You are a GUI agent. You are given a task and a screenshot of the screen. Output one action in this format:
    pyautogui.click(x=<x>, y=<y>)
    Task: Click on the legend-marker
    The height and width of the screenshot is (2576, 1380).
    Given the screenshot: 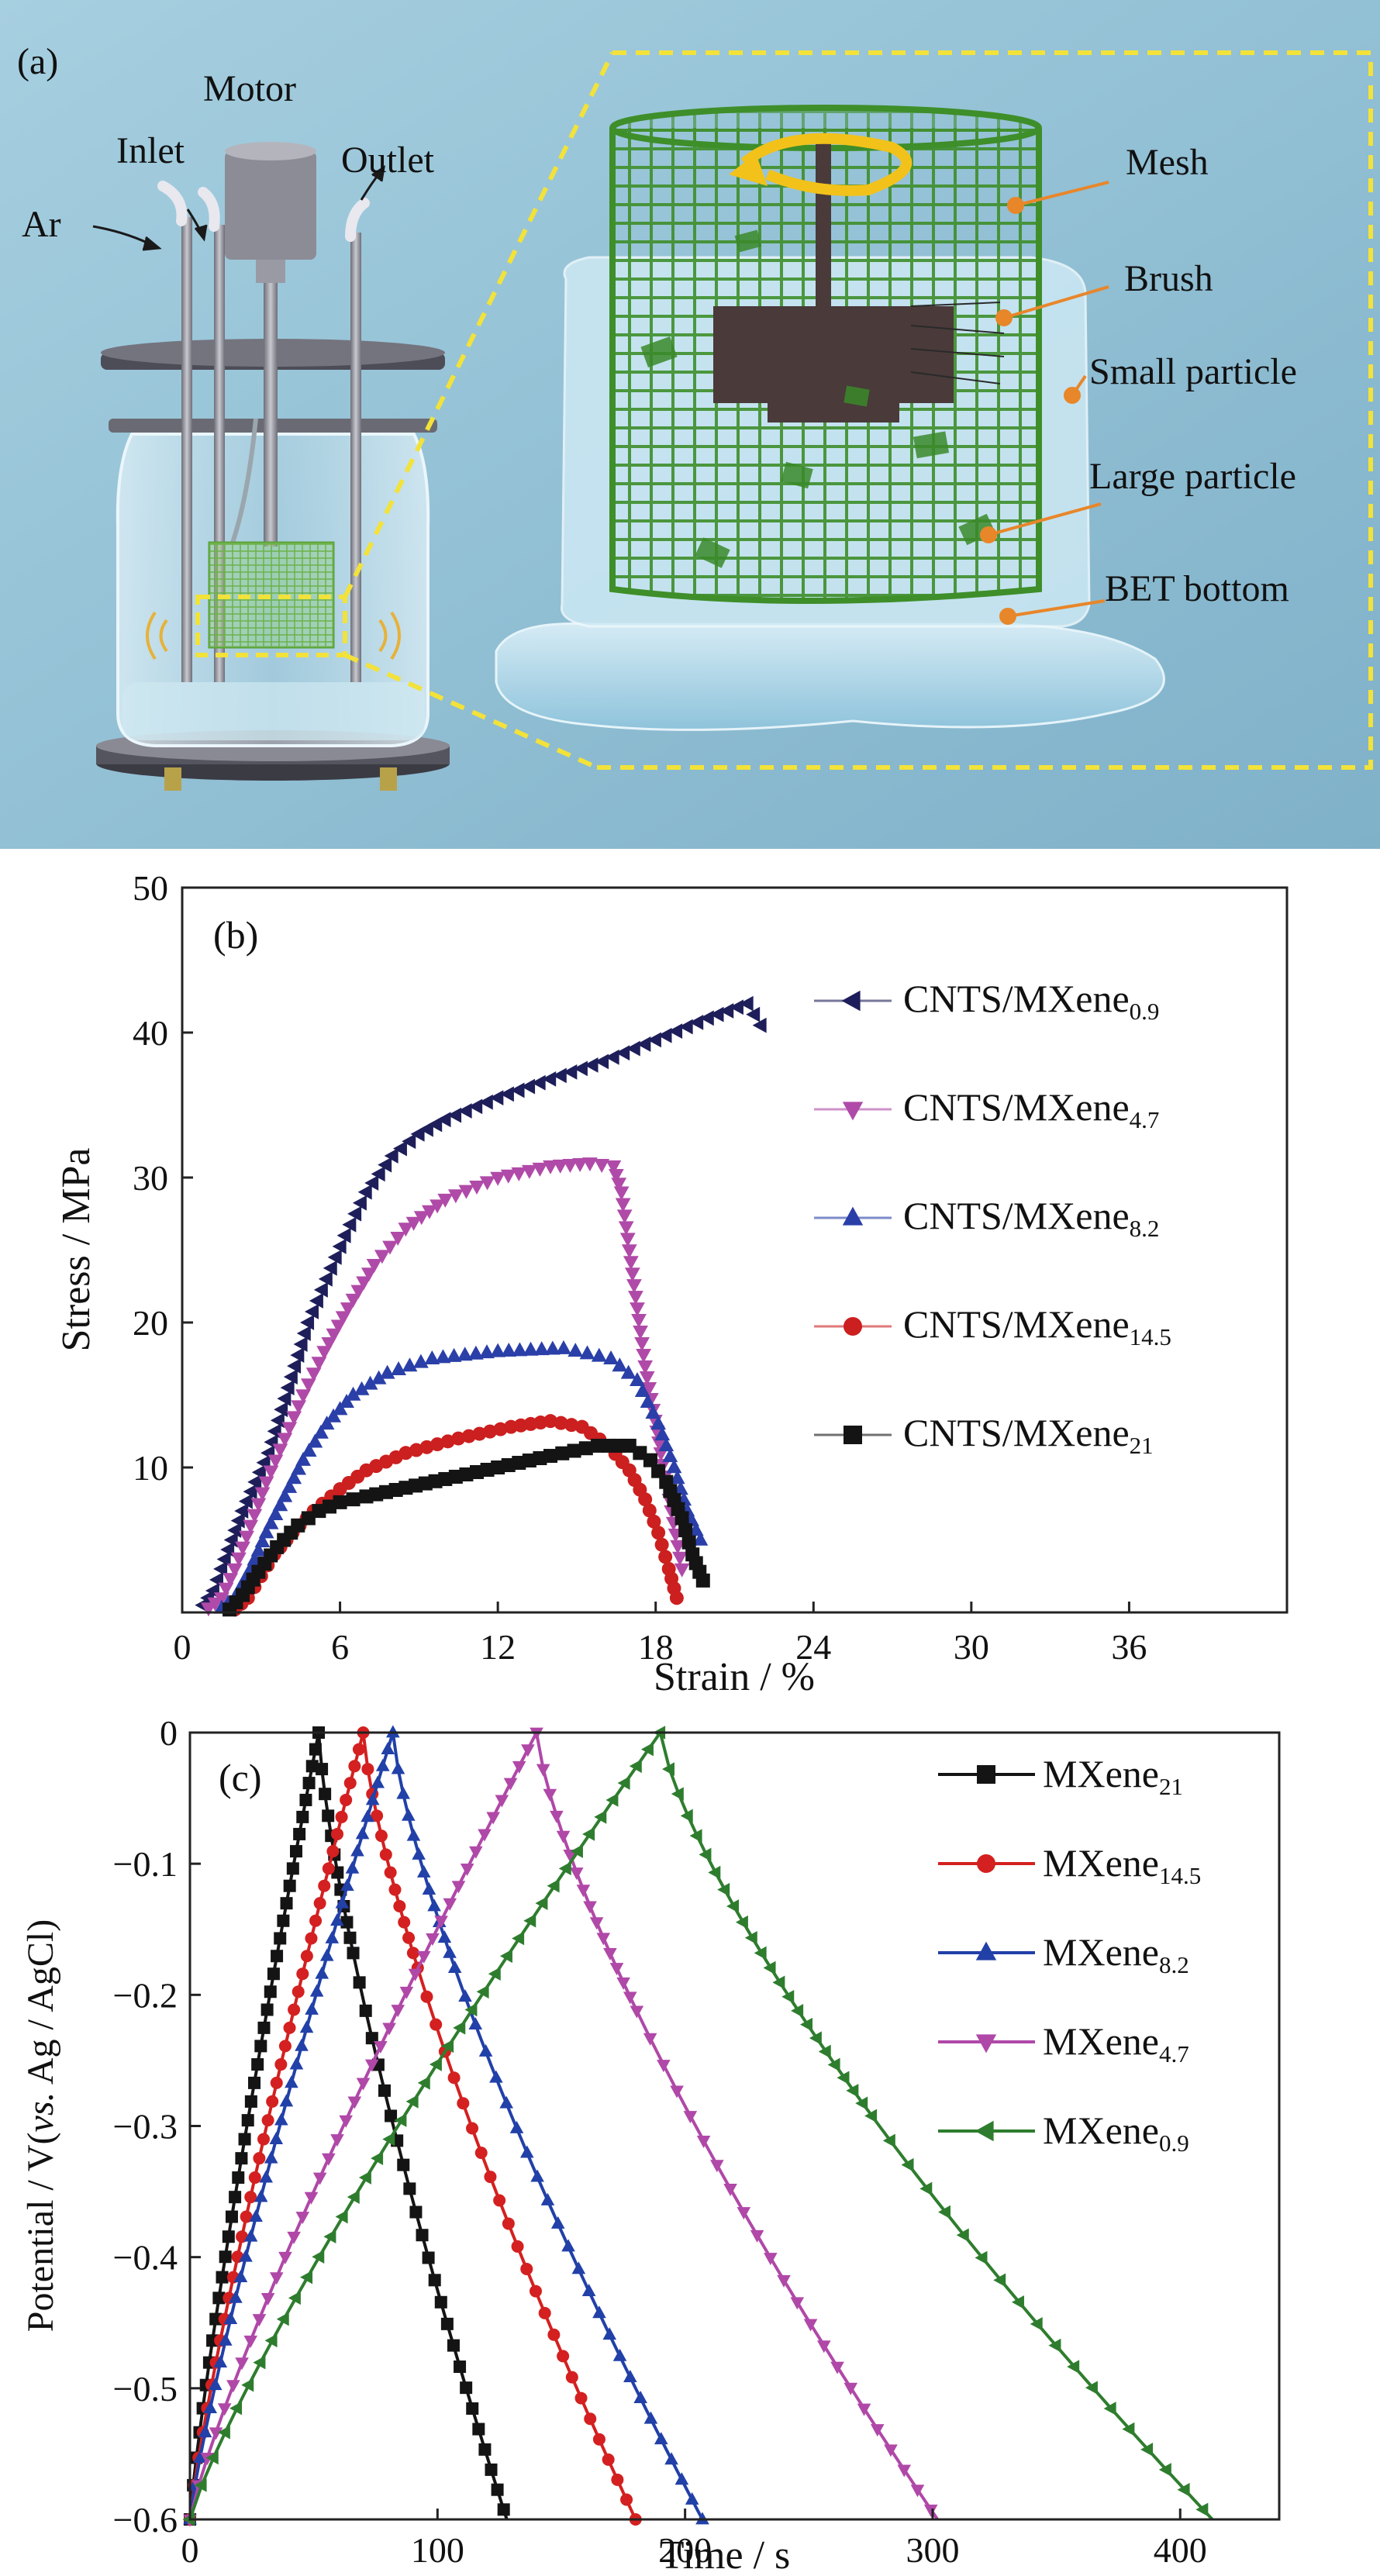 What is the action you would take?
    pyautogui.click(x=986, y=2044)
    